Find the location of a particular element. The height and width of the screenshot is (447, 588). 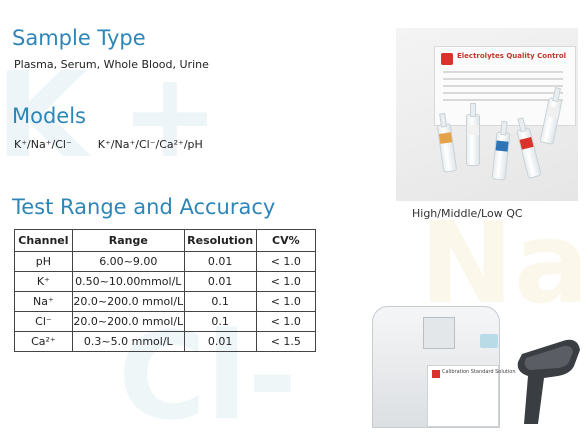

calibration-card: Calibration Standard Solution is located at coordinates (471, 396).